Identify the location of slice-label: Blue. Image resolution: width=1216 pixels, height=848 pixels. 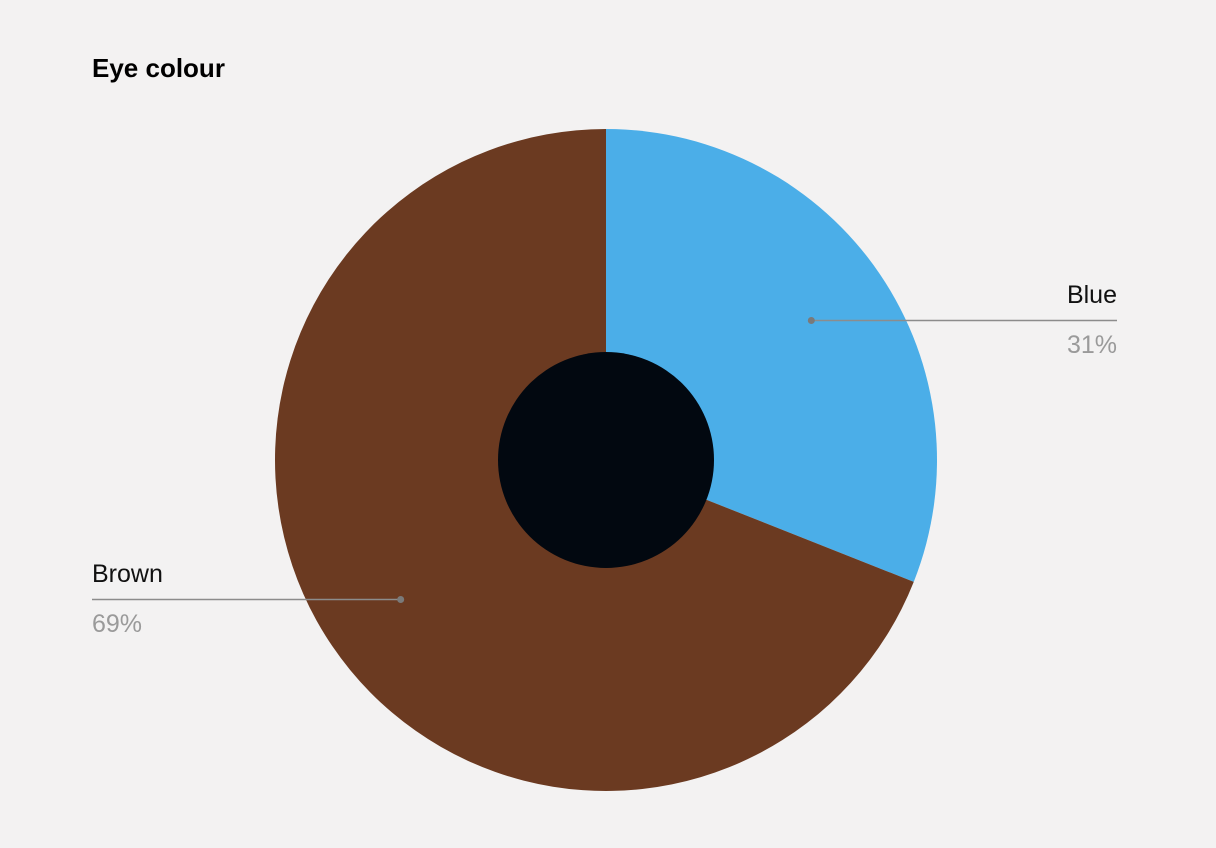
(1092, 295).